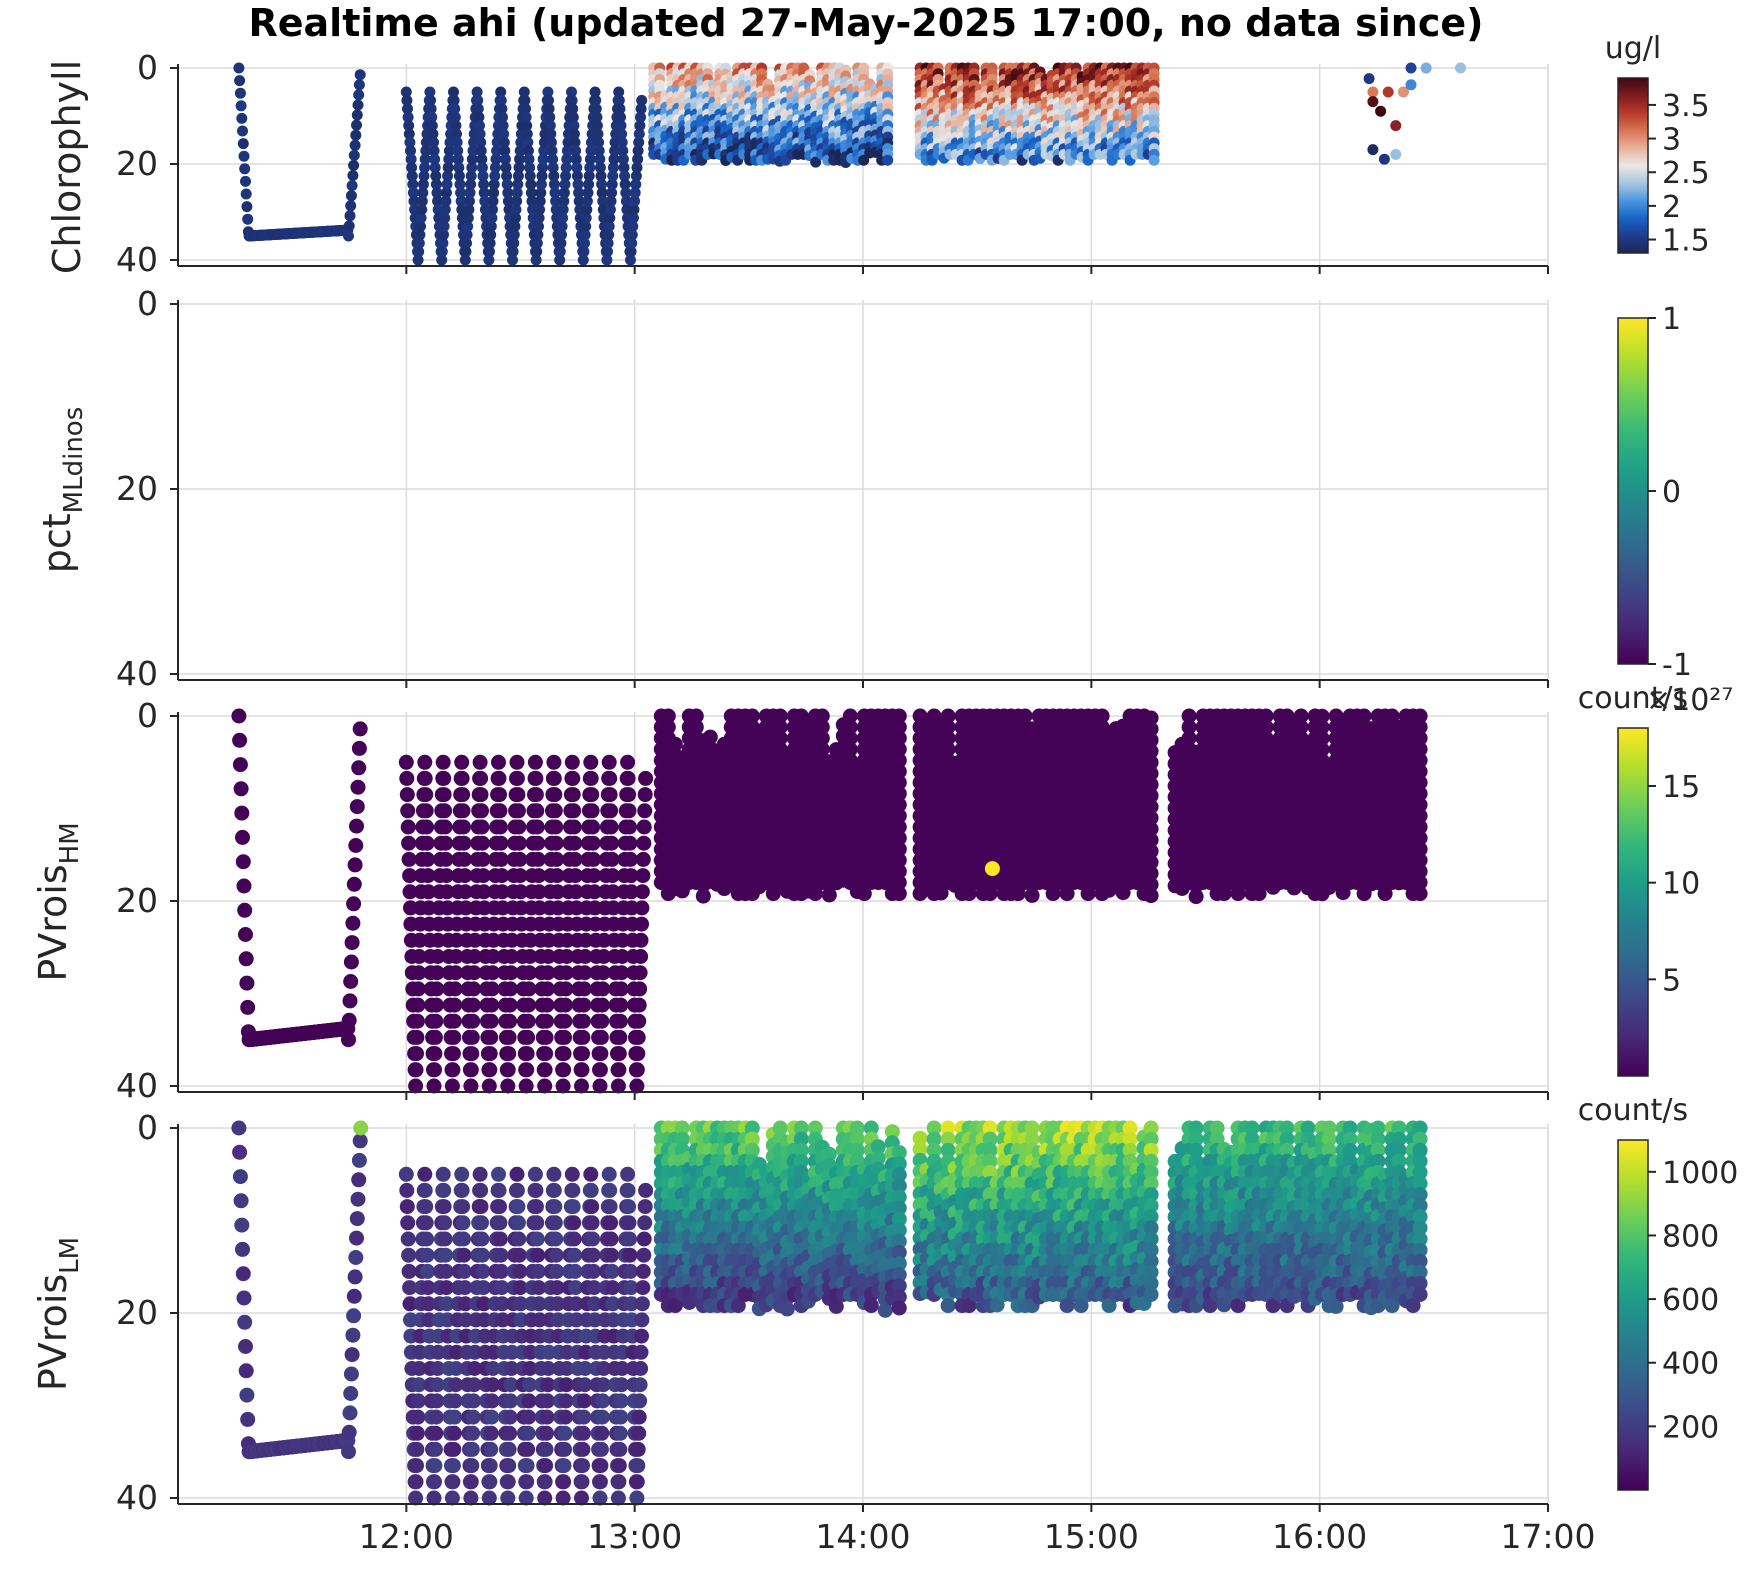  I want to click on colorbar-tick-label: 2, so click(1671, 207).